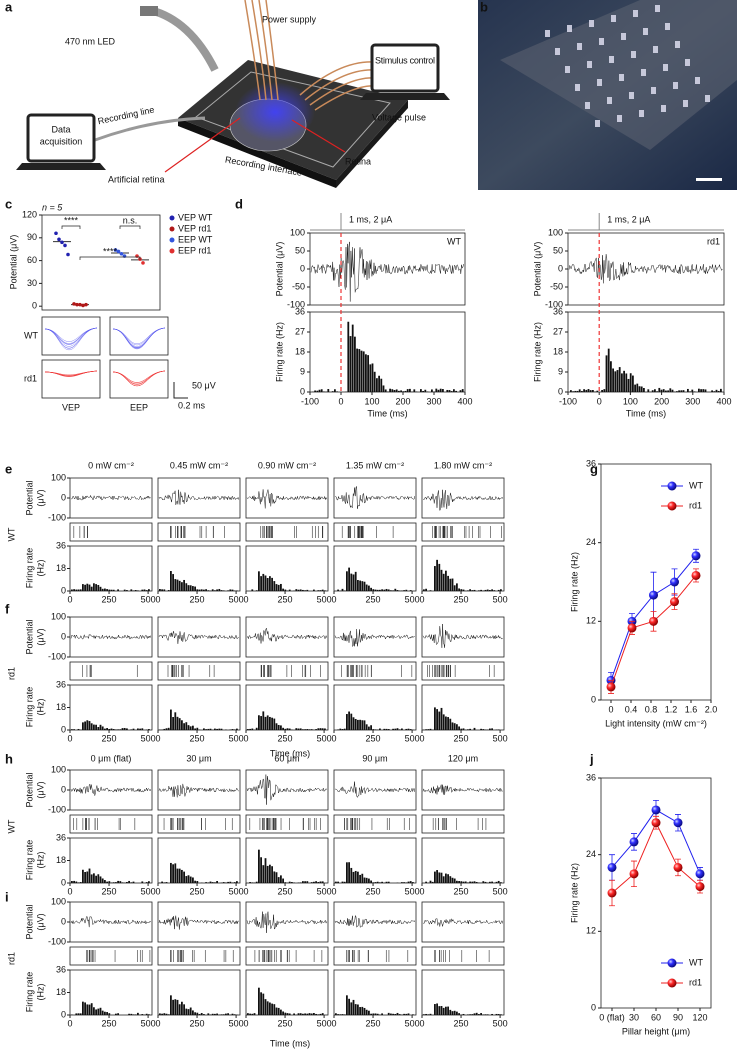  What do you see at coordinates (199, 922) in the screenshot?
I see `axes-frame` at bounding box center [199, 922].